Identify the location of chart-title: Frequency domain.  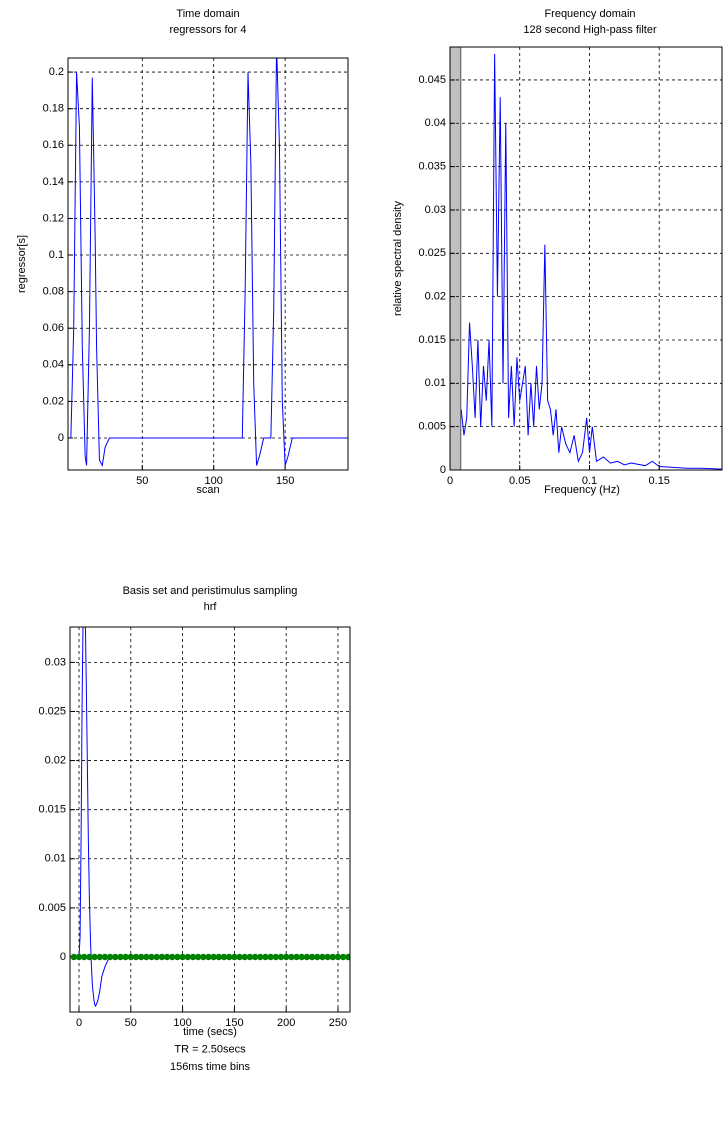
(589, 14).